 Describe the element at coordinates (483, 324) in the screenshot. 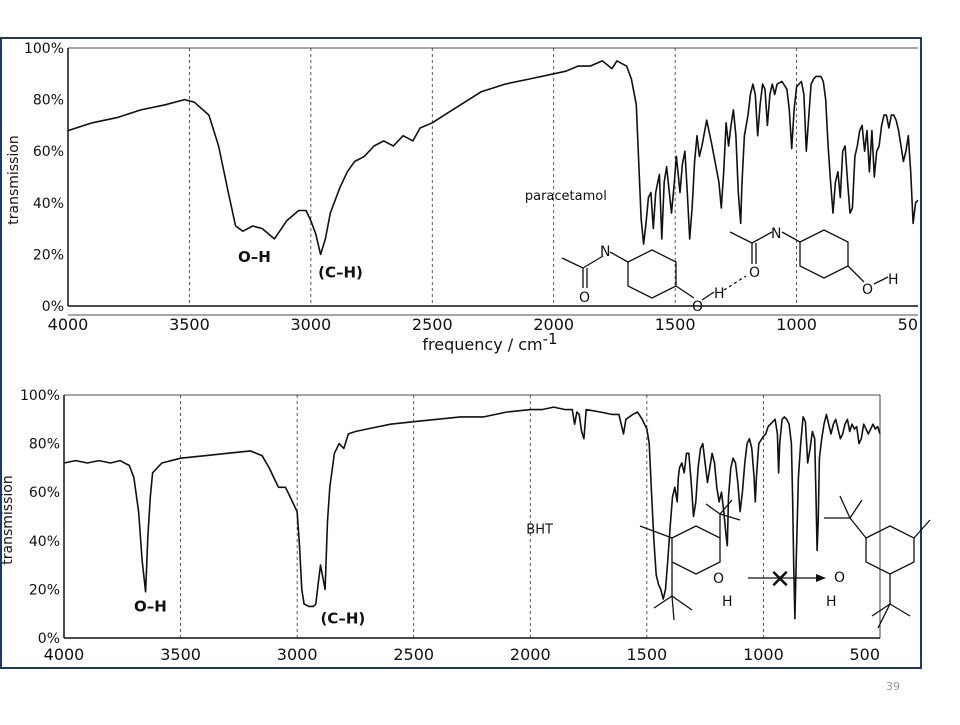

I see `x-tick-labels: 4000 3500 3000 2500 2000 1500 1000 50` at that location.